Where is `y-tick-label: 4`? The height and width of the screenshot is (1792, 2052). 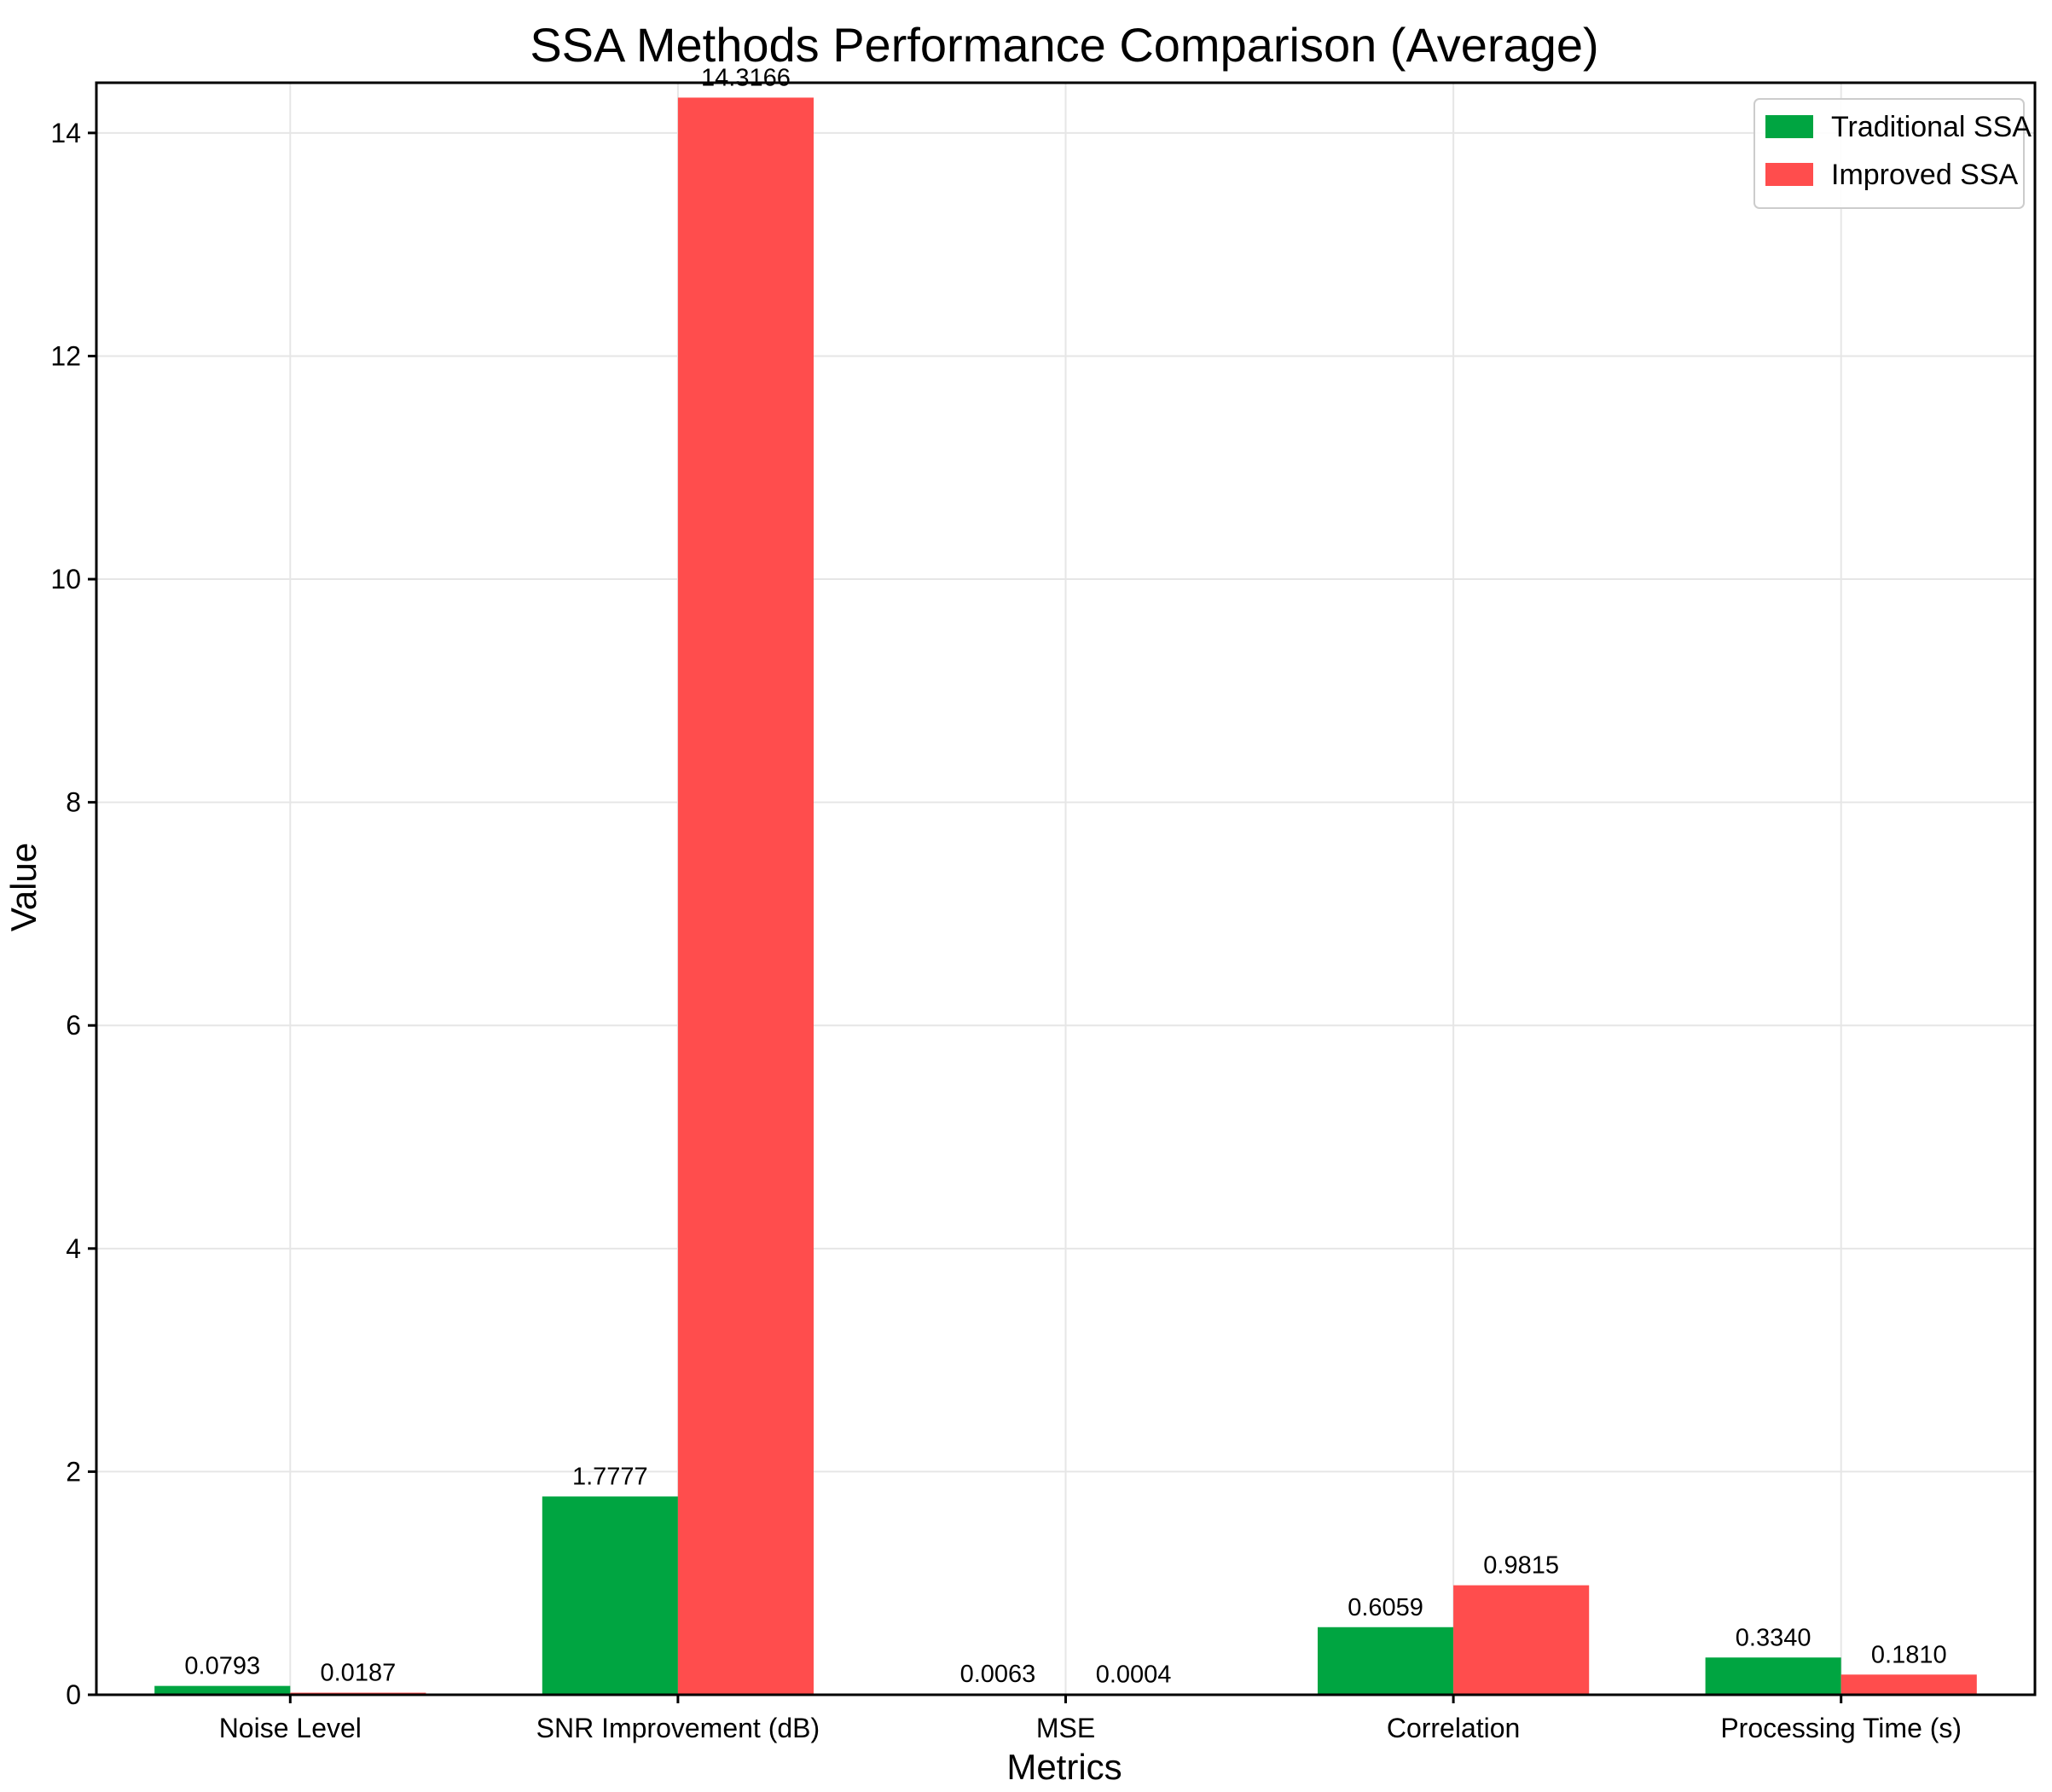
y-tick-label: 4 is located at coordinates (73, 1249).